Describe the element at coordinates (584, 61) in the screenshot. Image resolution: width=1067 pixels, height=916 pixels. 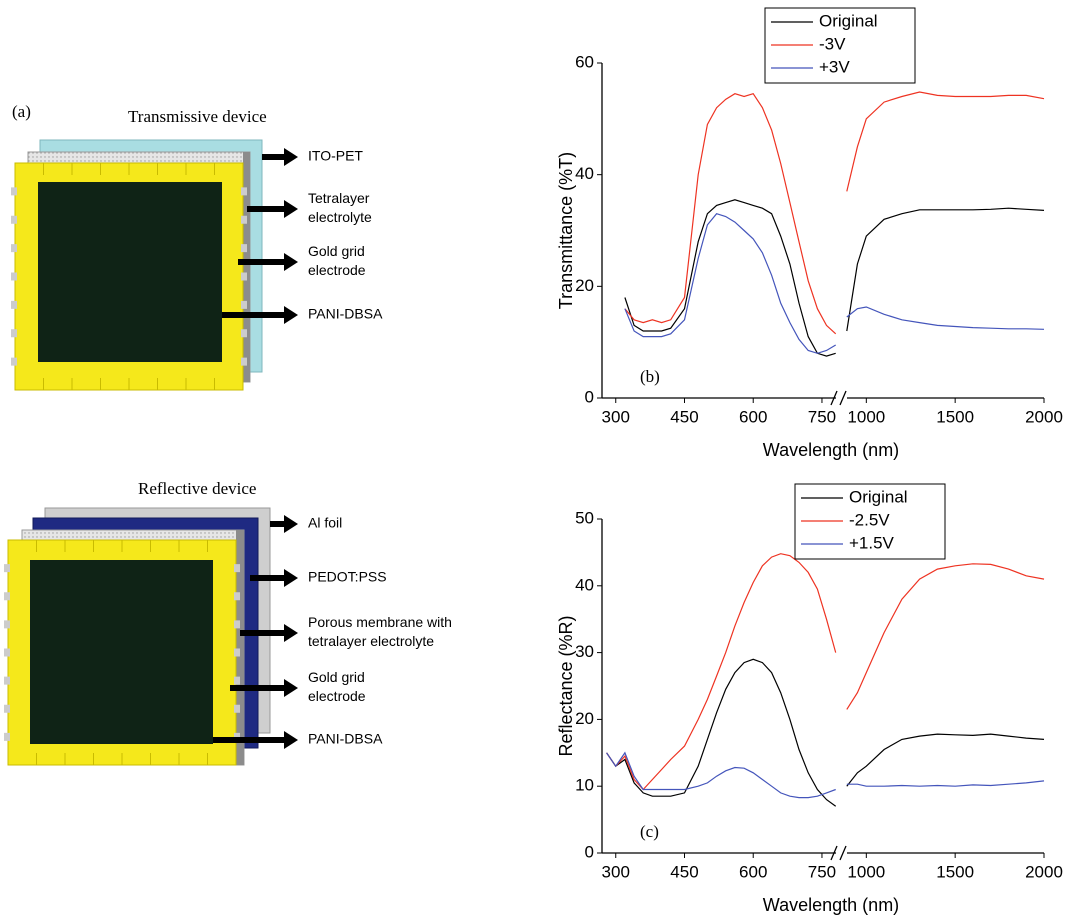
I see `y-tick-label: 60` at that location.